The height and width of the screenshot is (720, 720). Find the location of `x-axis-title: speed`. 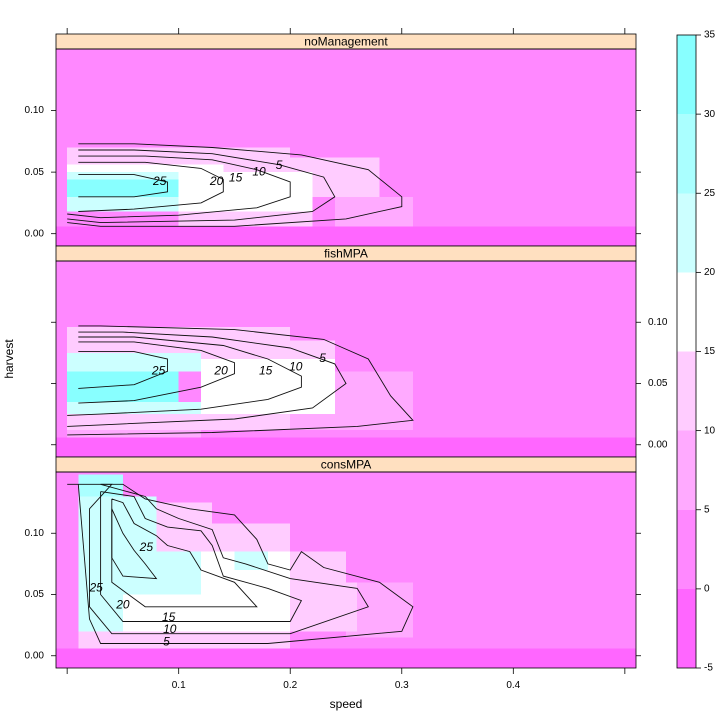

x-axis-title: speed is located at coordinates (346, 704).